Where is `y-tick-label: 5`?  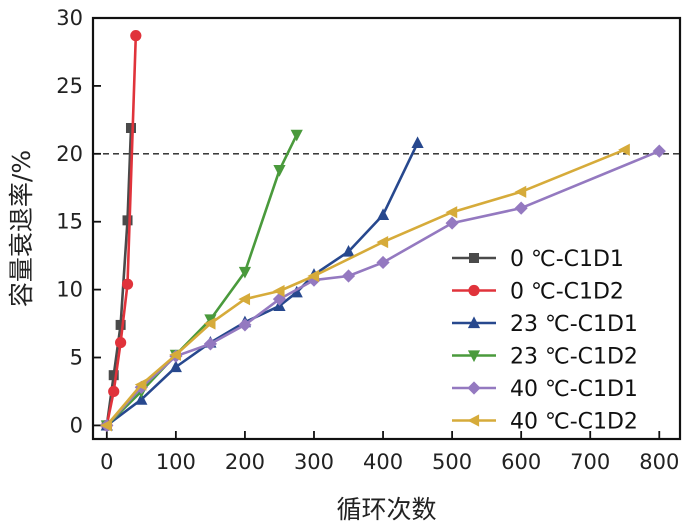
y-tick-label: 5 is located at coordinates (76, 358).